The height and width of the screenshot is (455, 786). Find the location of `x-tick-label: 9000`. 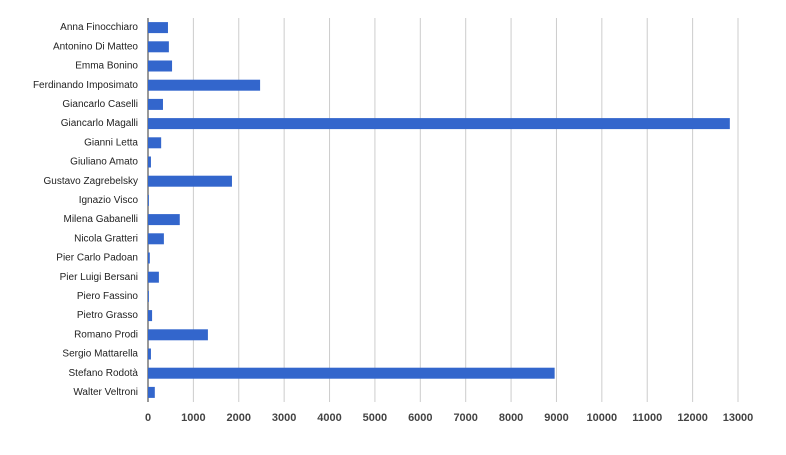

x-tick-label: 9000 is located at coordinates (556, 418).